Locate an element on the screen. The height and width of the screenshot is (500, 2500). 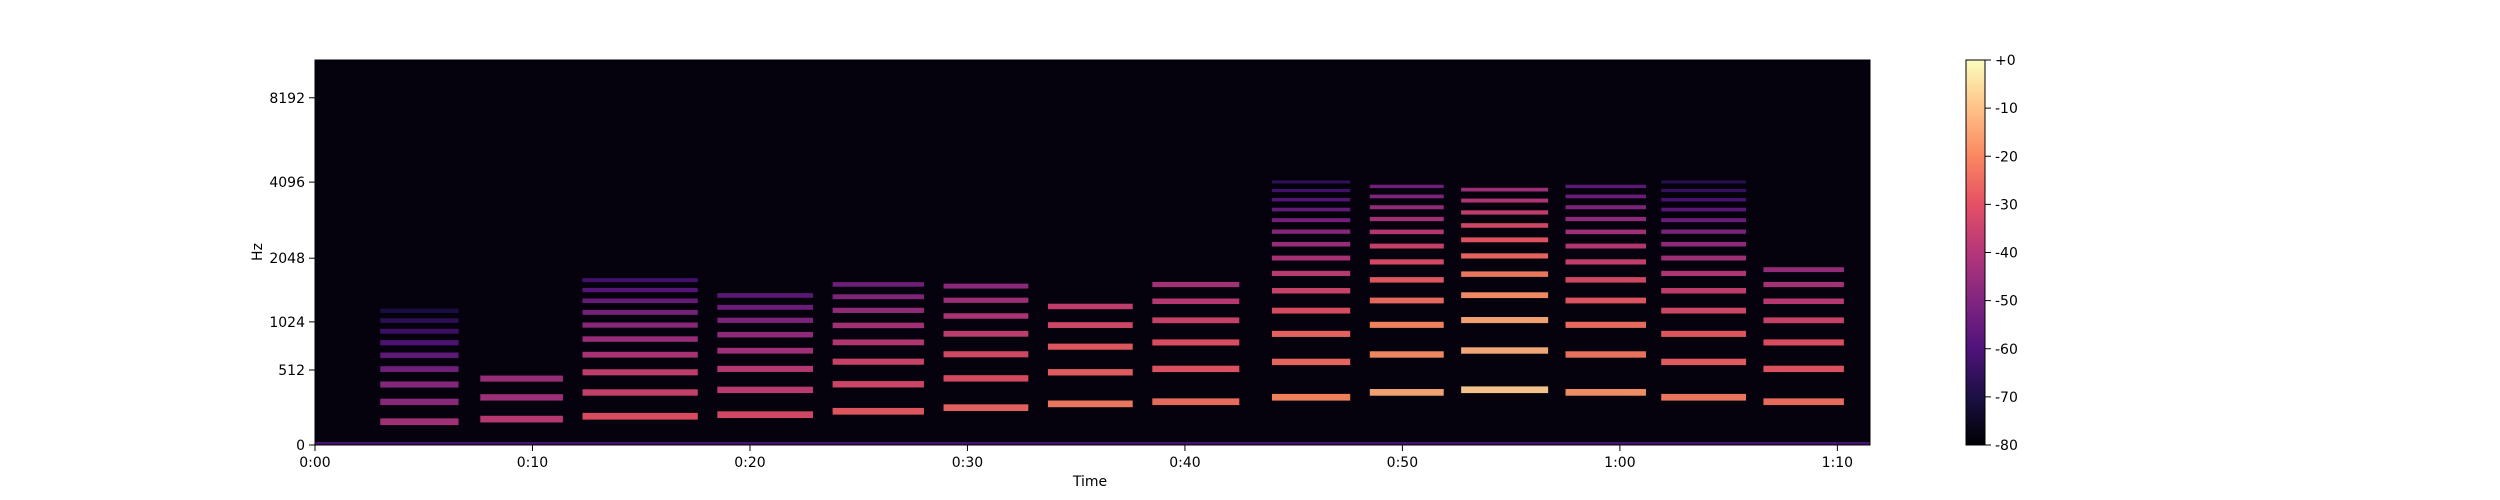
x-tick-label: 0:40 is located at coordinates (1184, 463).